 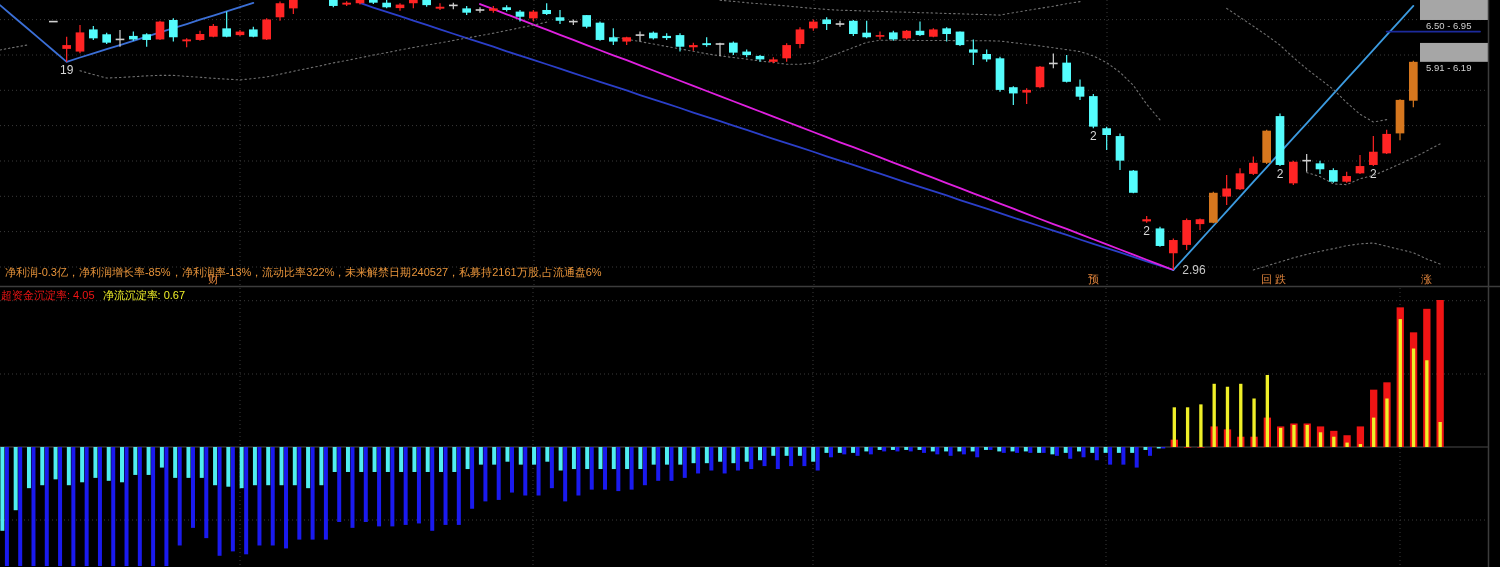 What do you see at coordinates (1093, 279) in the screenshot?
I see `category-label: 预` at bounding box center [1093, 279].